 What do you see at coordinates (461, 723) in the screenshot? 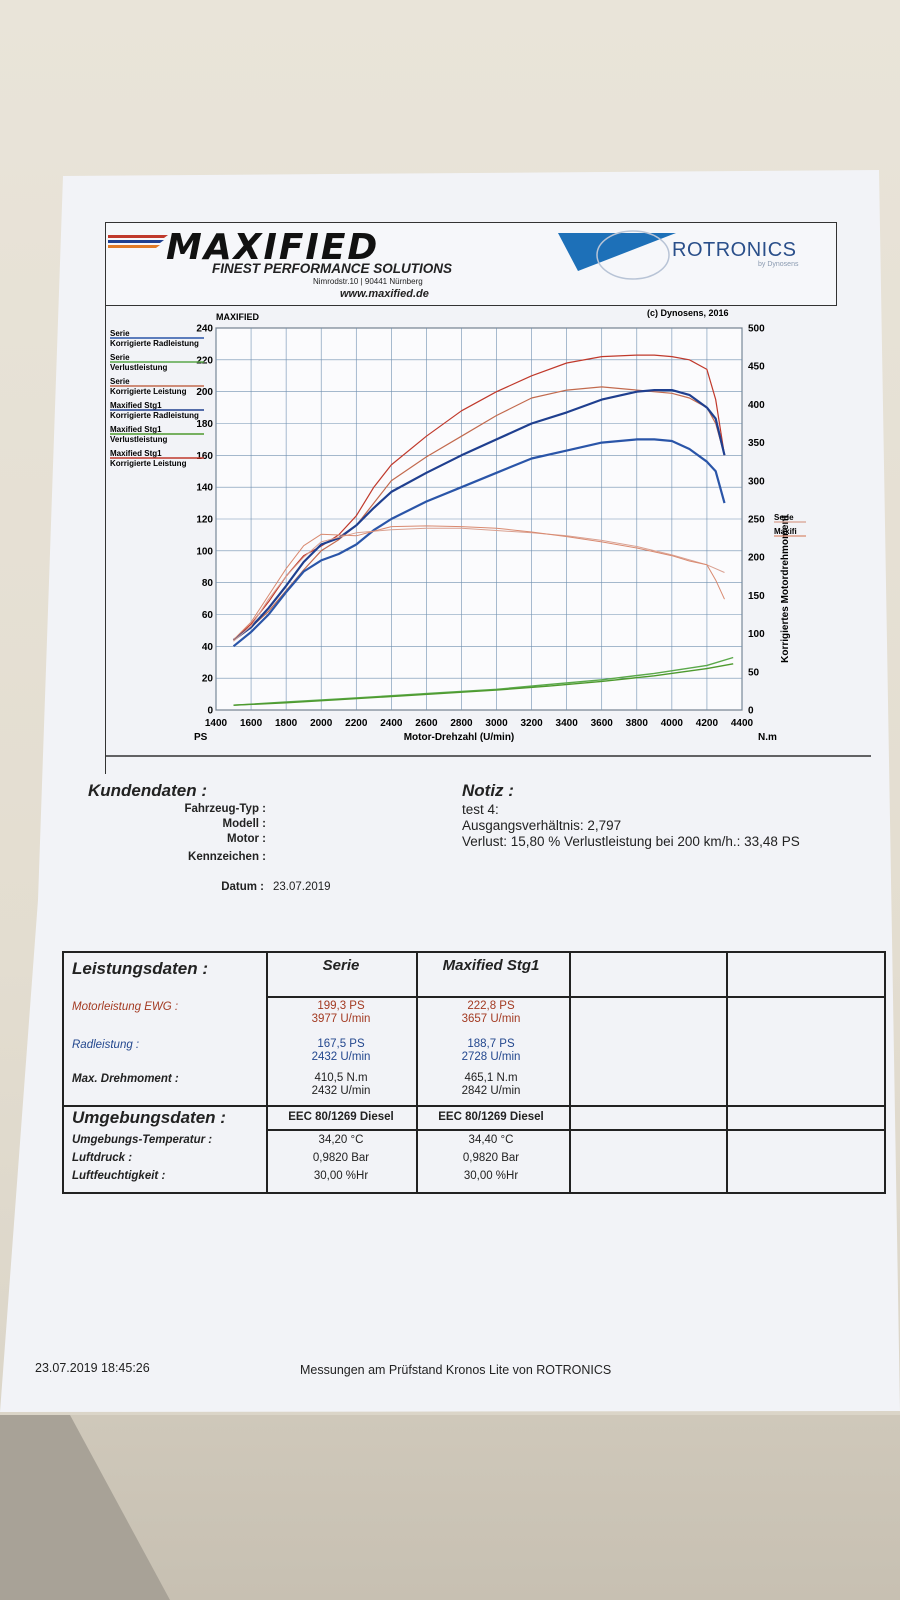
I see `x-tick-label: 2800` at bounding box center [461, 723].